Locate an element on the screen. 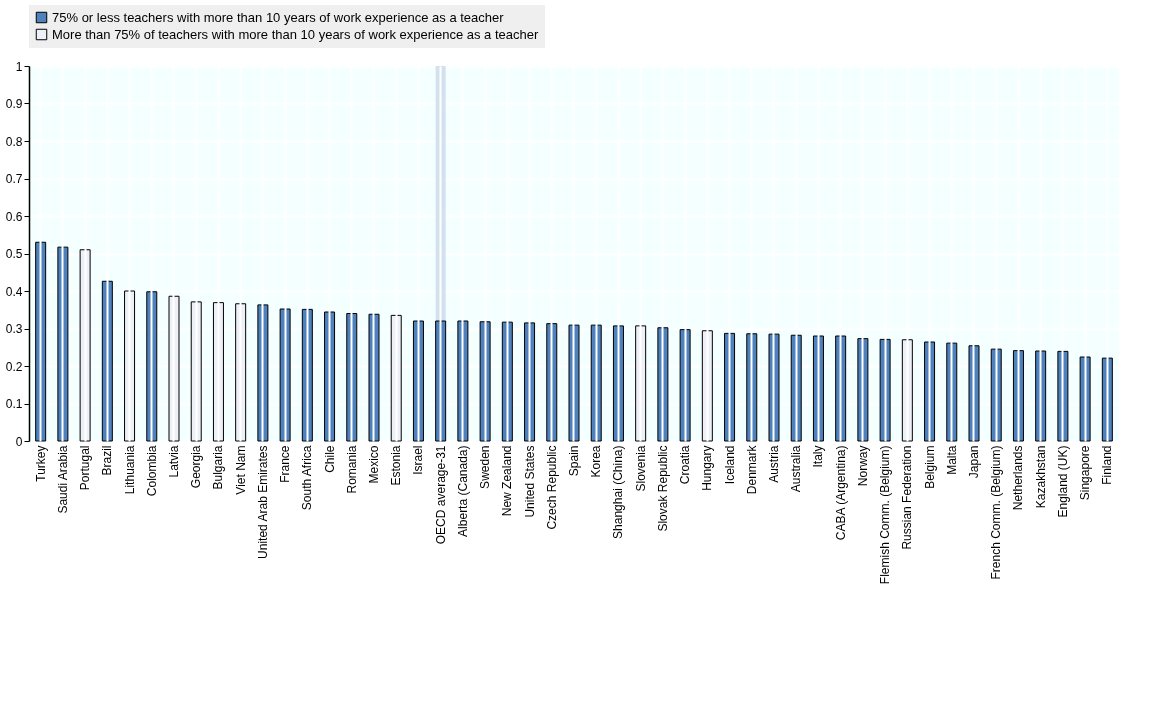 Image resolution: width=1160 pixels, height=723 pixels. x-tick-label: Bulgaria is located at coordinates (218, 467).